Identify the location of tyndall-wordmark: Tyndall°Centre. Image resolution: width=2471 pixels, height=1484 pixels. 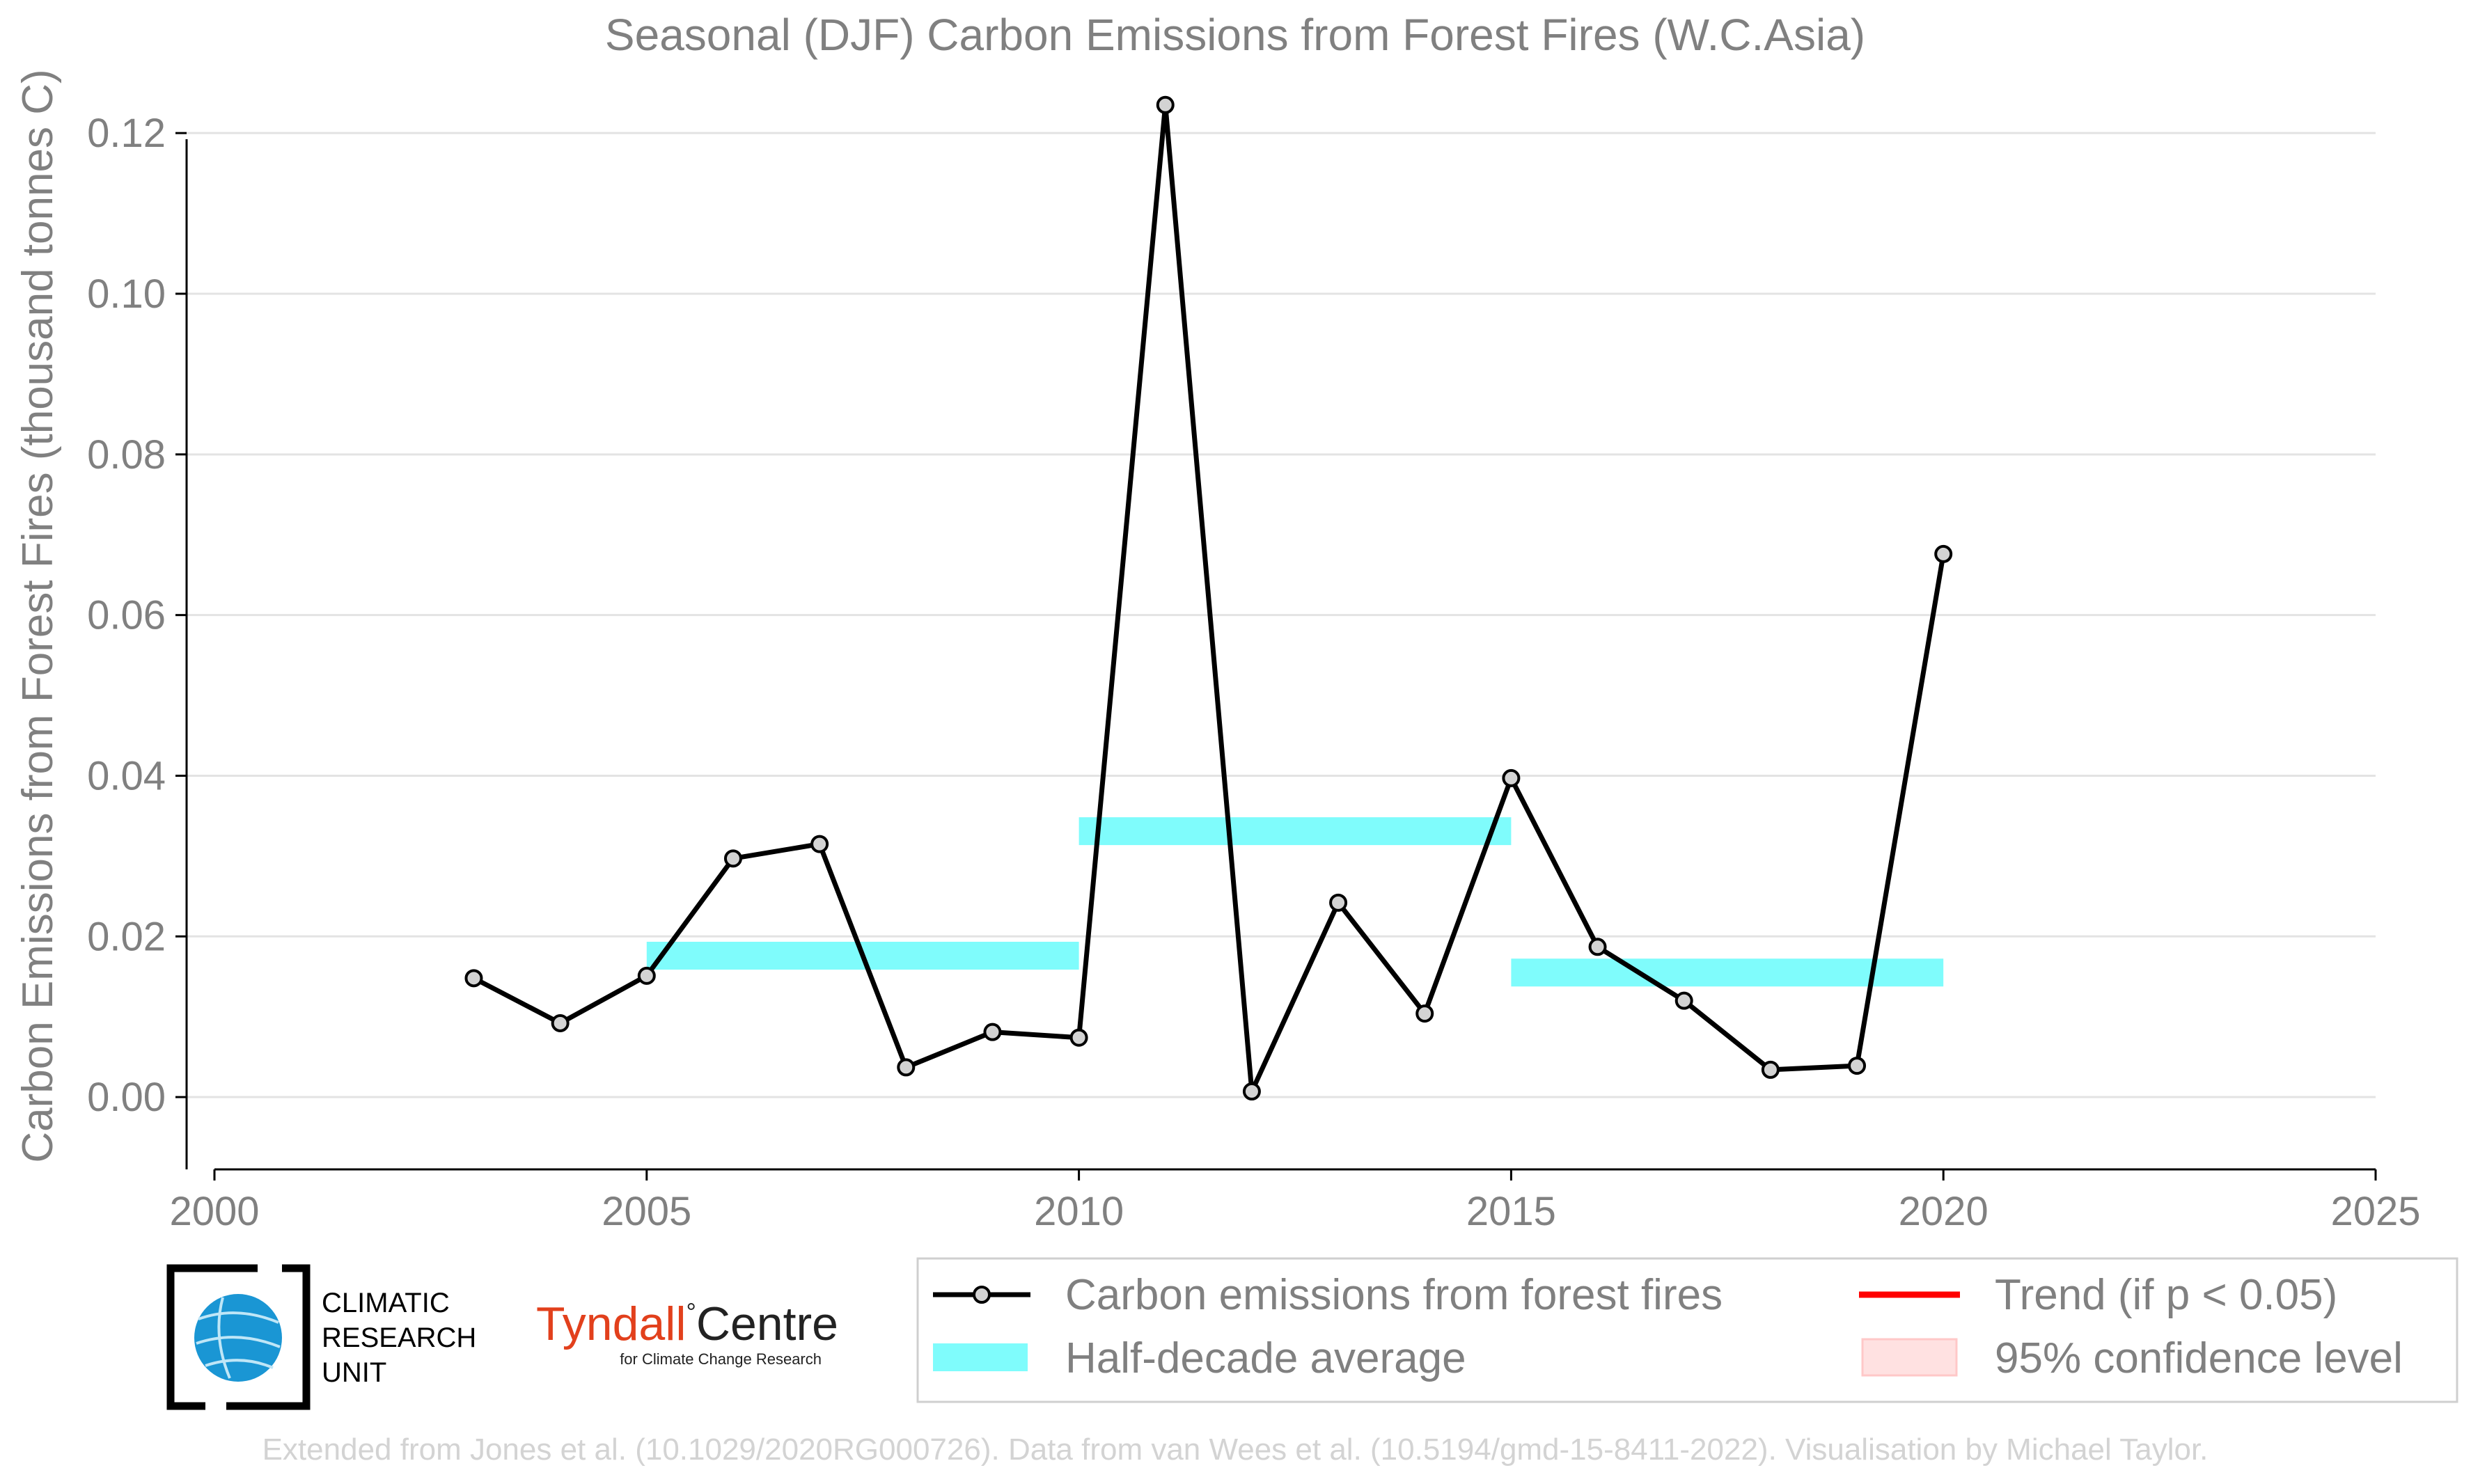
(687, 1323).